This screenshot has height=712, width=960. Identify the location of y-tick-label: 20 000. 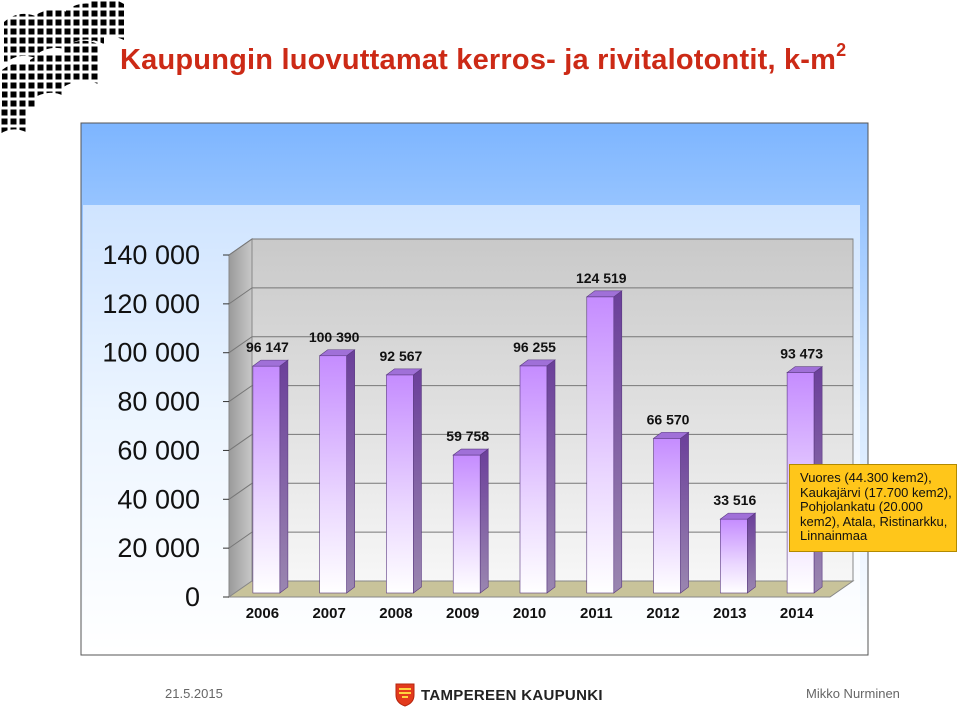
(158, 548).